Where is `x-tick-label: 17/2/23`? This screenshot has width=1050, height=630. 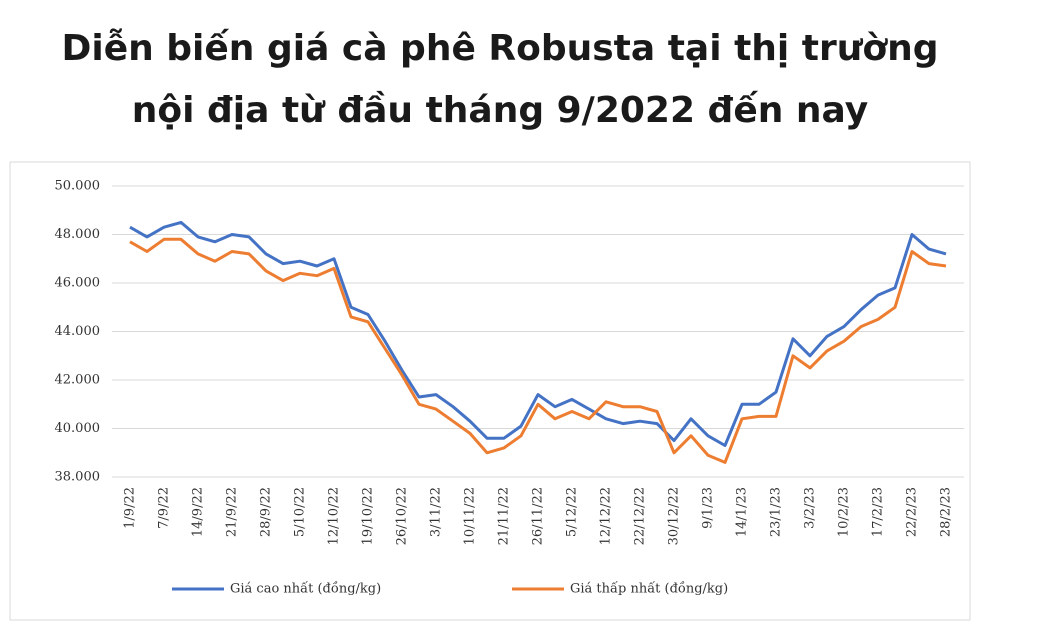 x-tick-label: 17/2/23 is located at coordinates (878, 512).